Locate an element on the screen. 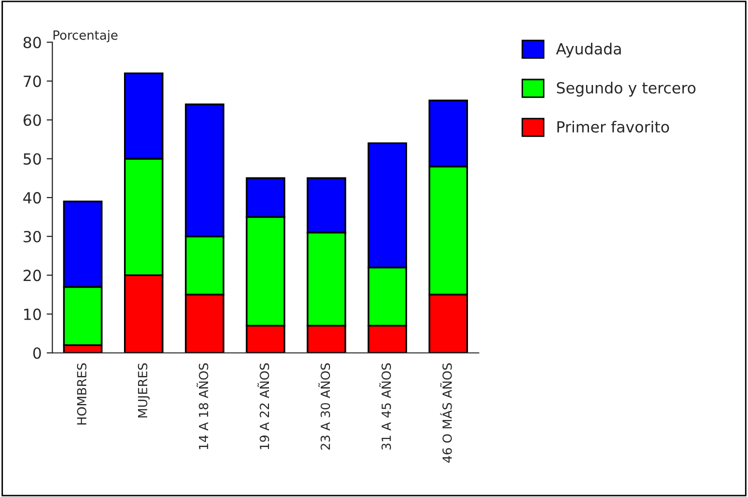 This screenshot has width=748, height=497. y-tick-label: 50 is located at coordinates (32, 159).